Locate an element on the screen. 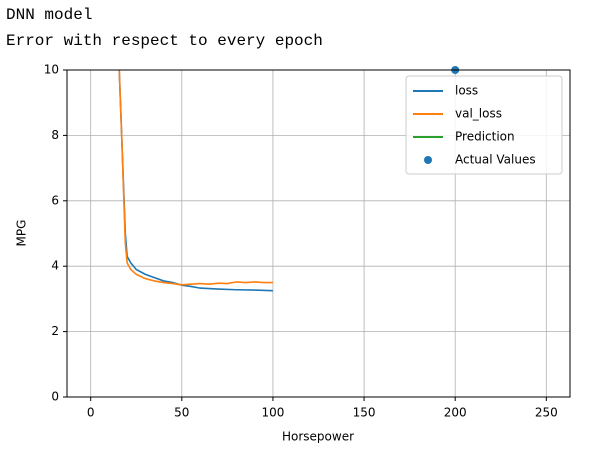  legend-label: Actual Values is located at coordinates (495, 160).